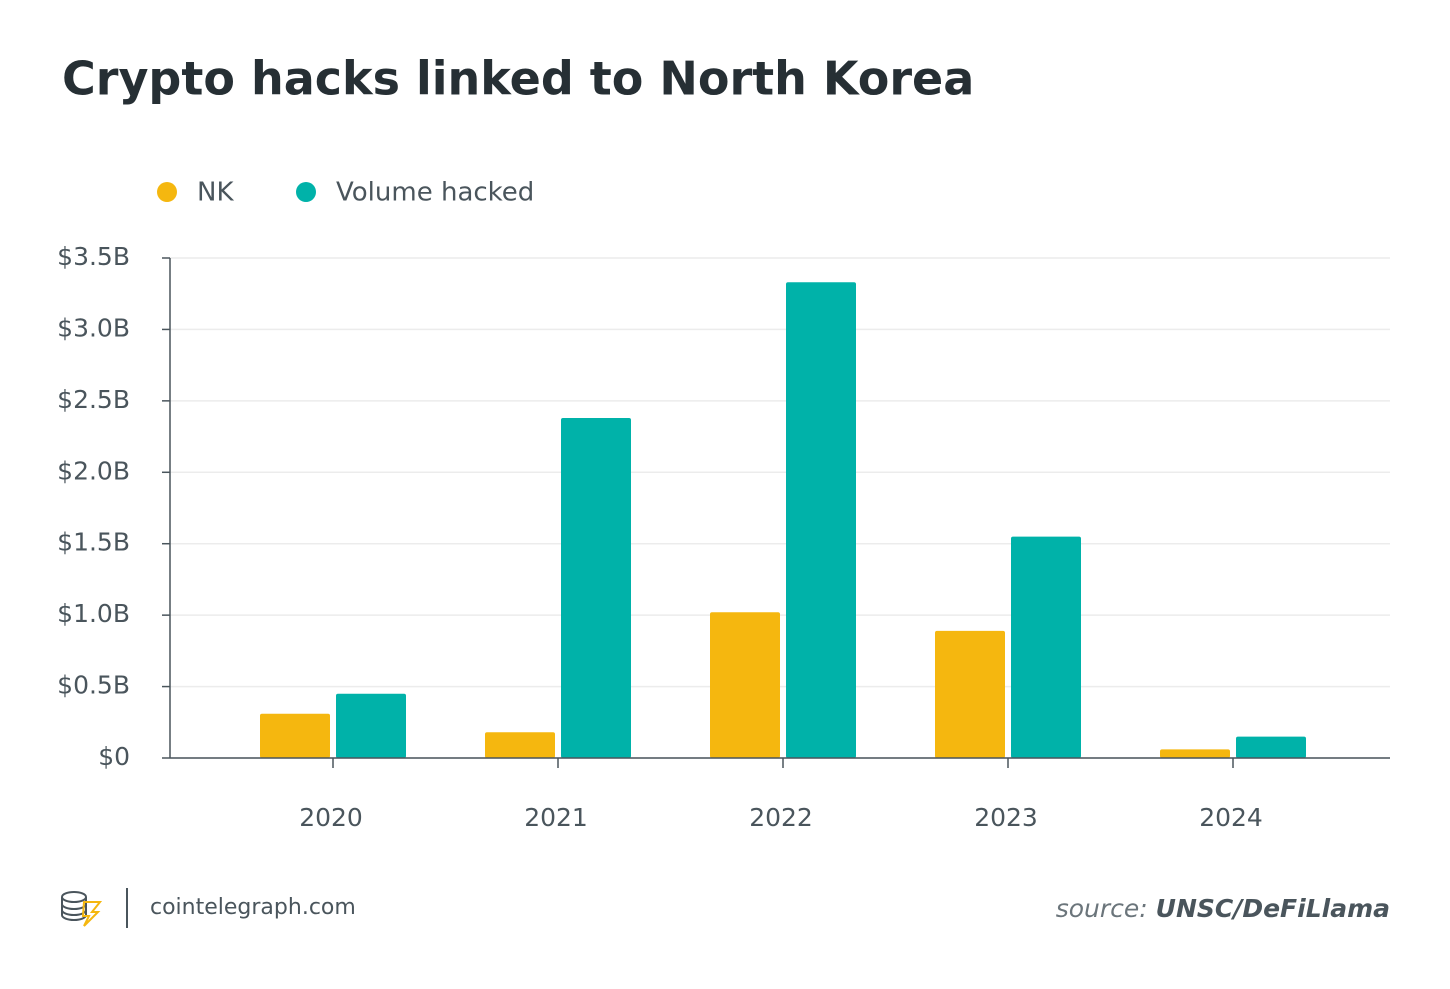  What do you see at coordinates (93, 470) in the screenshot?
I see `y-tick-label: $2.0B` at bounding box center [93, 470].